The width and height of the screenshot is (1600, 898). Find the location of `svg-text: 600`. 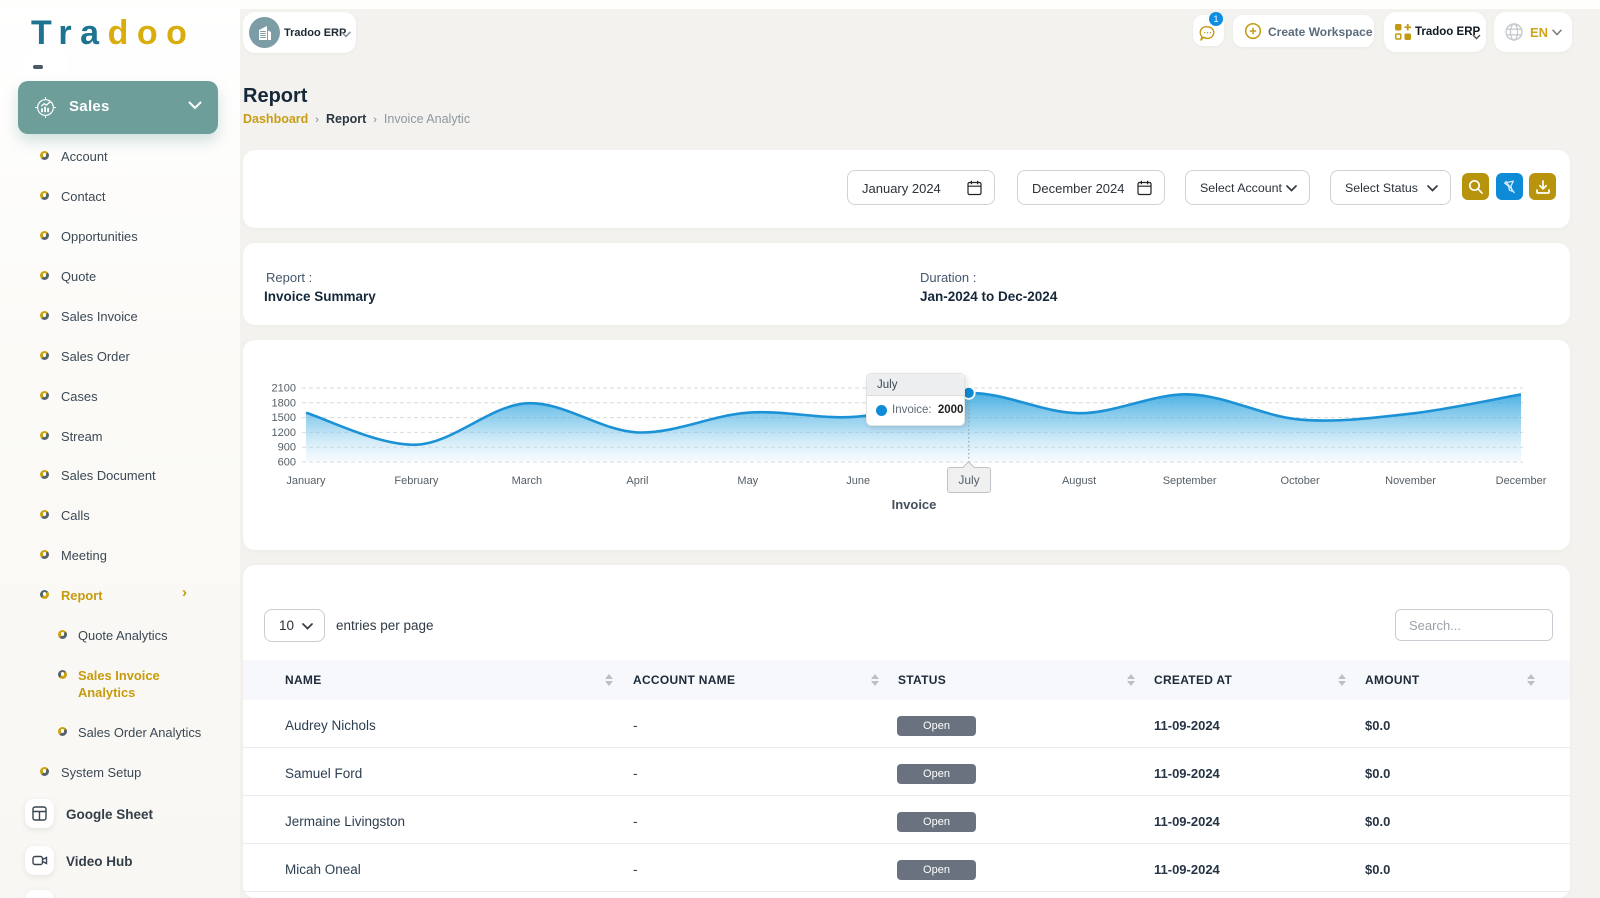

svg-text: 600 is located at coordinates (287, 463).